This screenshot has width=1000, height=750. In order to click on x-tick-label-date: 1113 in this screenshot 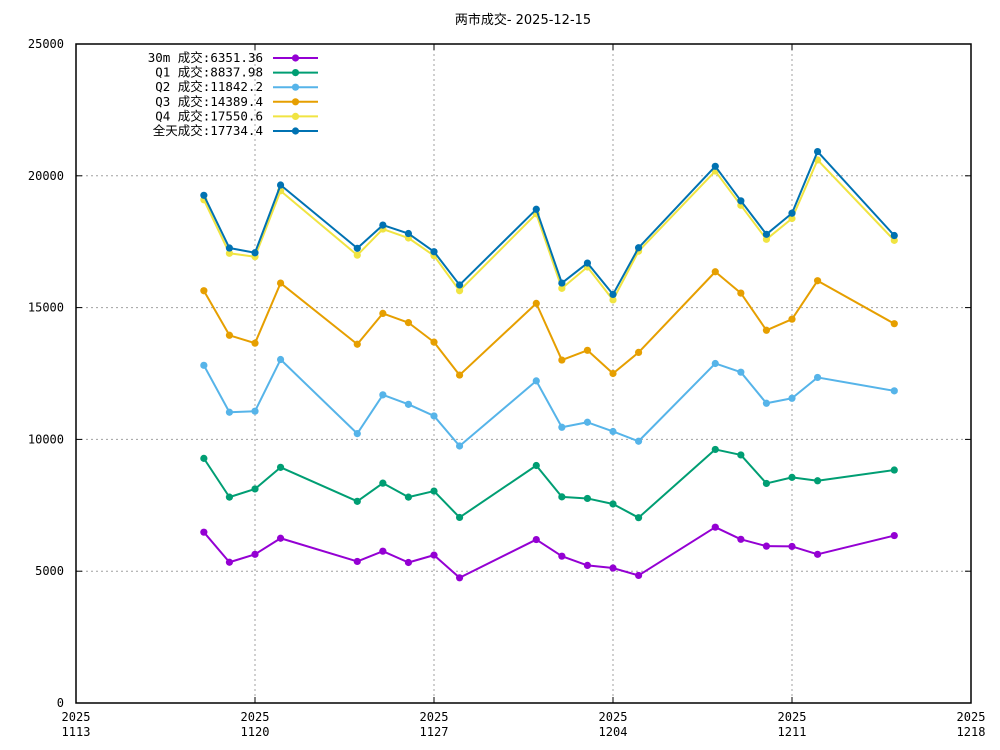, I will do `click(76, 732)`.